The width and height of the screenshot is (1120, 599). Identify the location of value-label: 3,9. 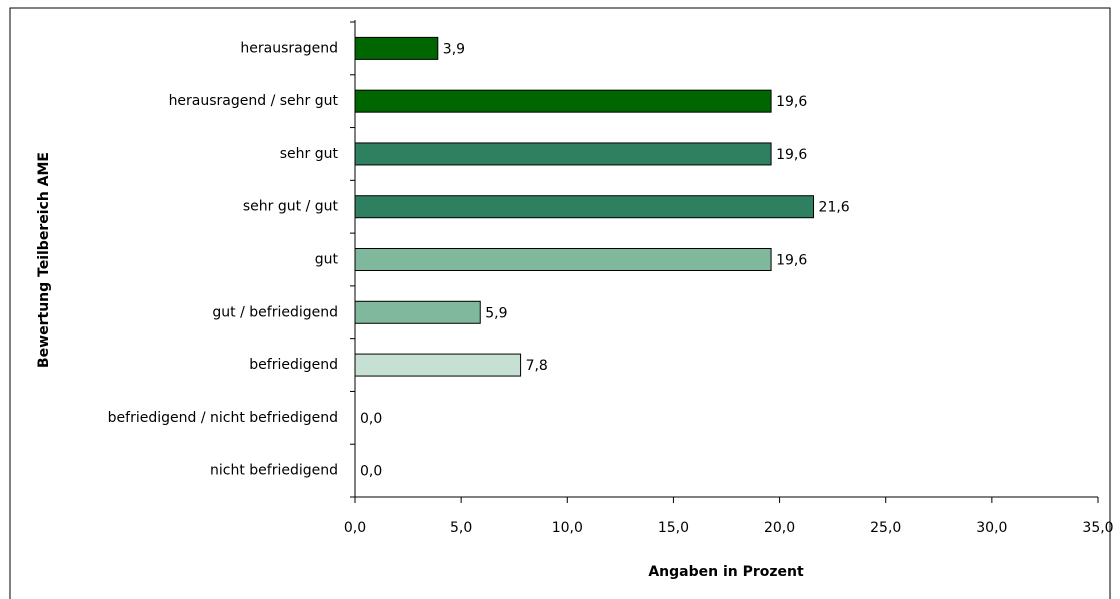
(454, 49).